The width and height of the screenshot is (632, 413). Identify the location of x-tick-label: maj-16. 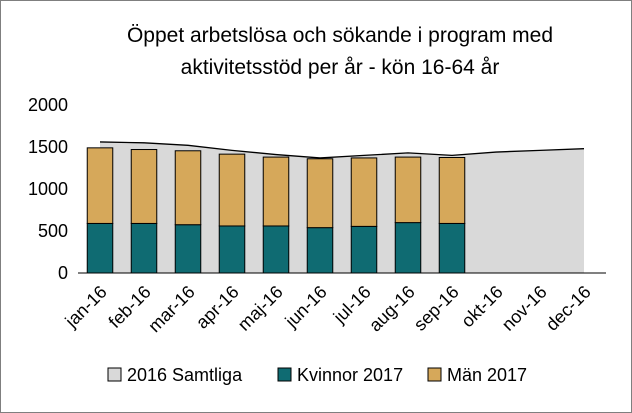
(260, 308).